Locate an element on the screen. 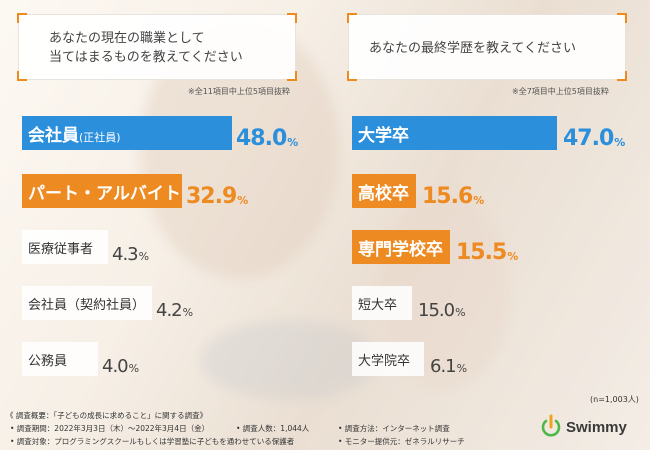 The width and height of the screenshot is (650, 450). left-note: ※全11項目中上位5項目抜粋 is located at coordinates (239, 91).